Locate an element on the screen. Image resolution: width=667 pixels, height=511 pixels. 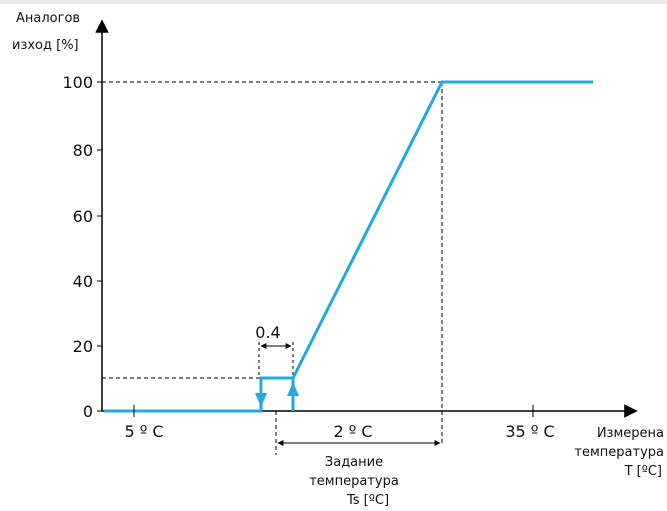
x-axis-label-line2: температура is located at coordinates (619, 452).